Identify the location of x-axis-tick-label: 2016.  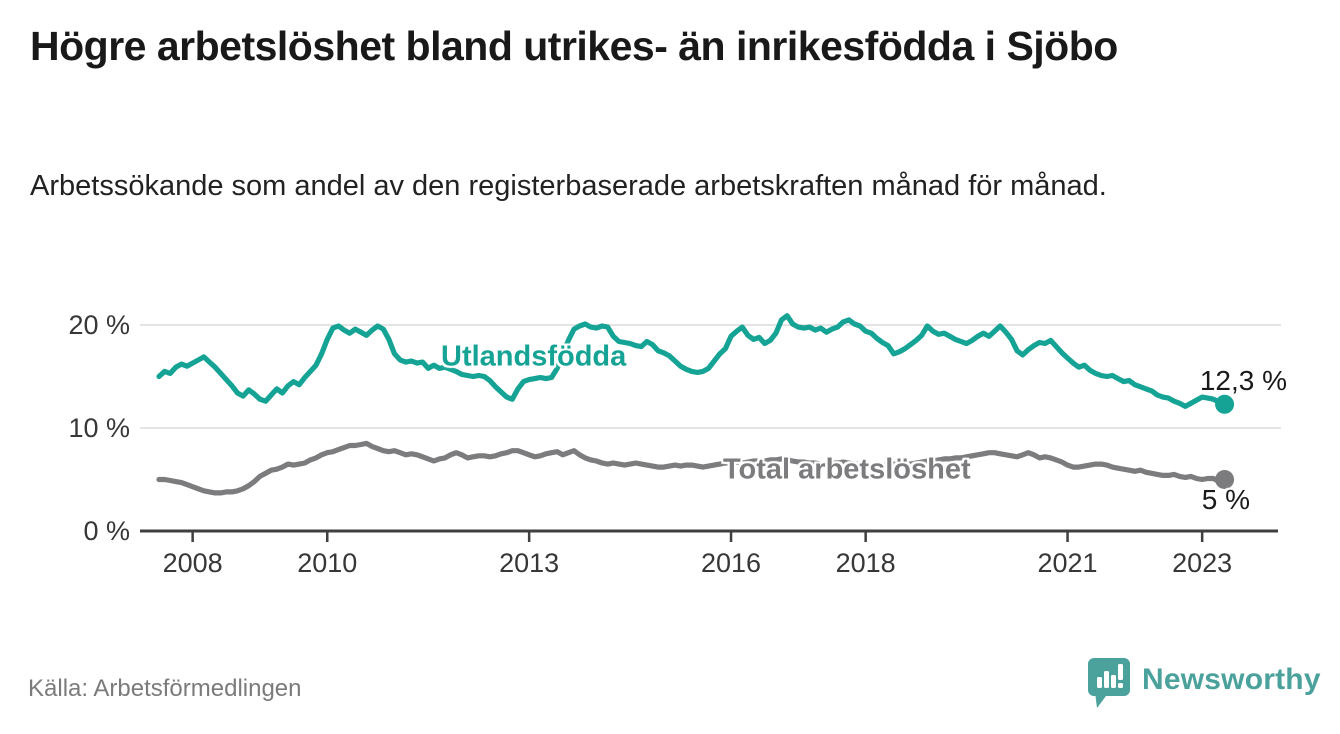
(731, 563).